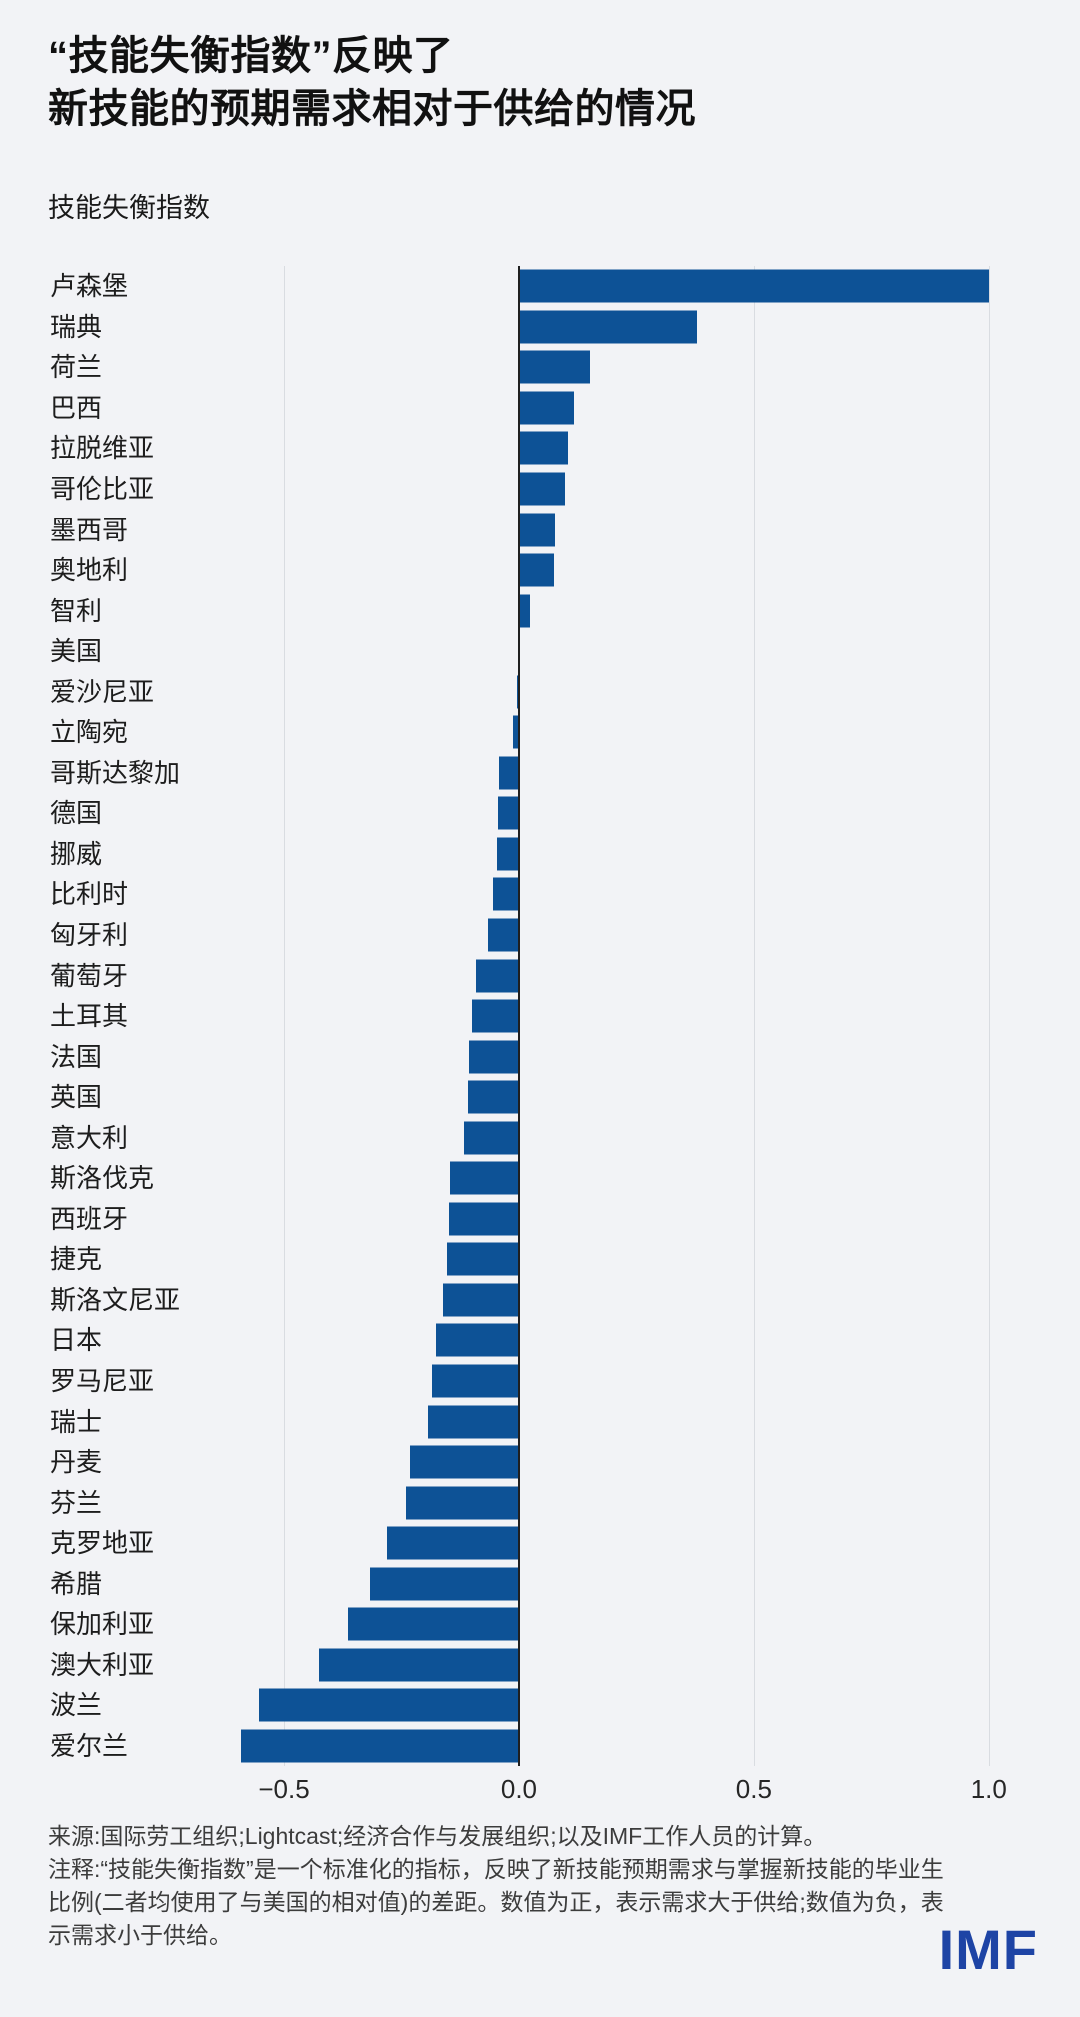  What do you see at coordinates (76, 1421) in the screenshot?
I see `country-label: 瑞士` at bounding box center [76, 1421].